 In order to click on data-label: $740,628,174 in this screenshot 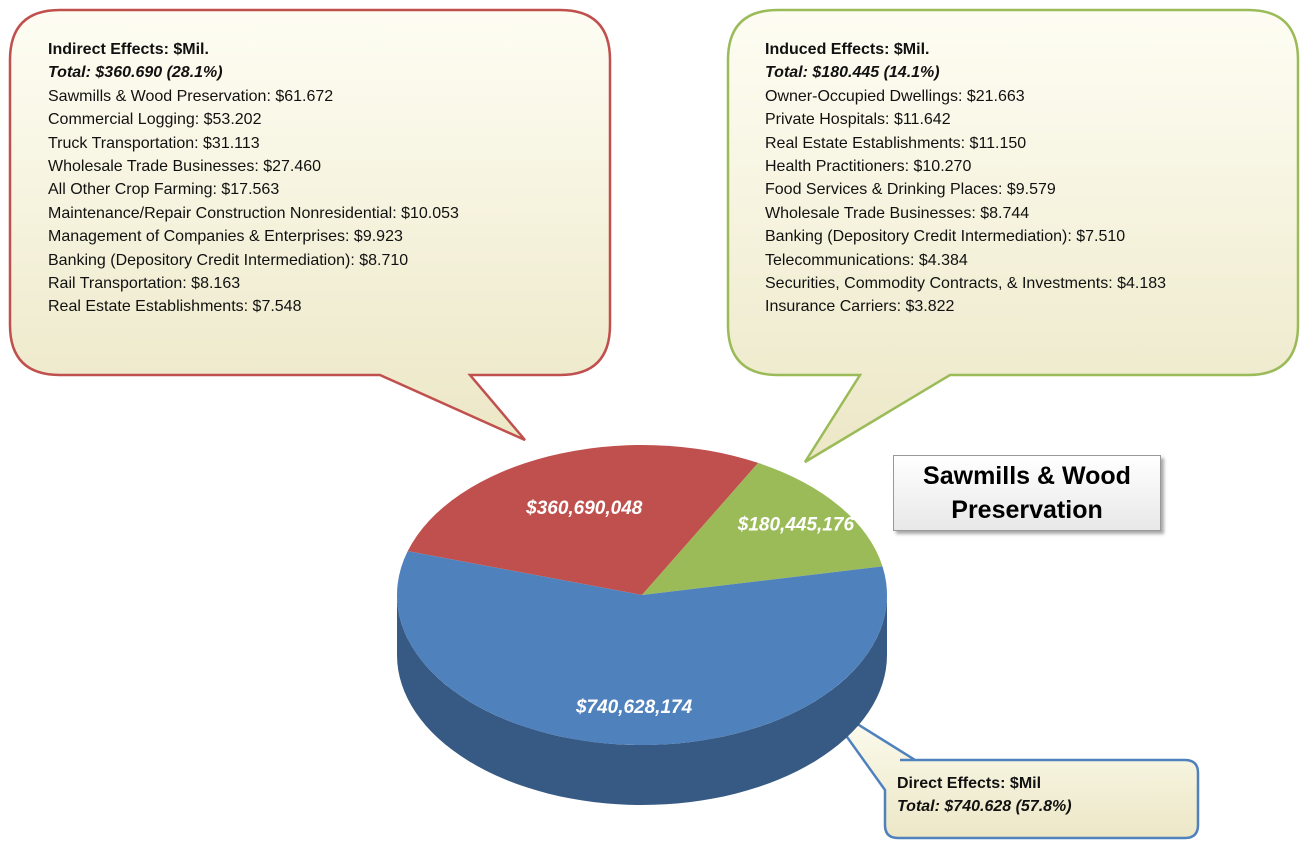, I will do `click(634, 707)`.